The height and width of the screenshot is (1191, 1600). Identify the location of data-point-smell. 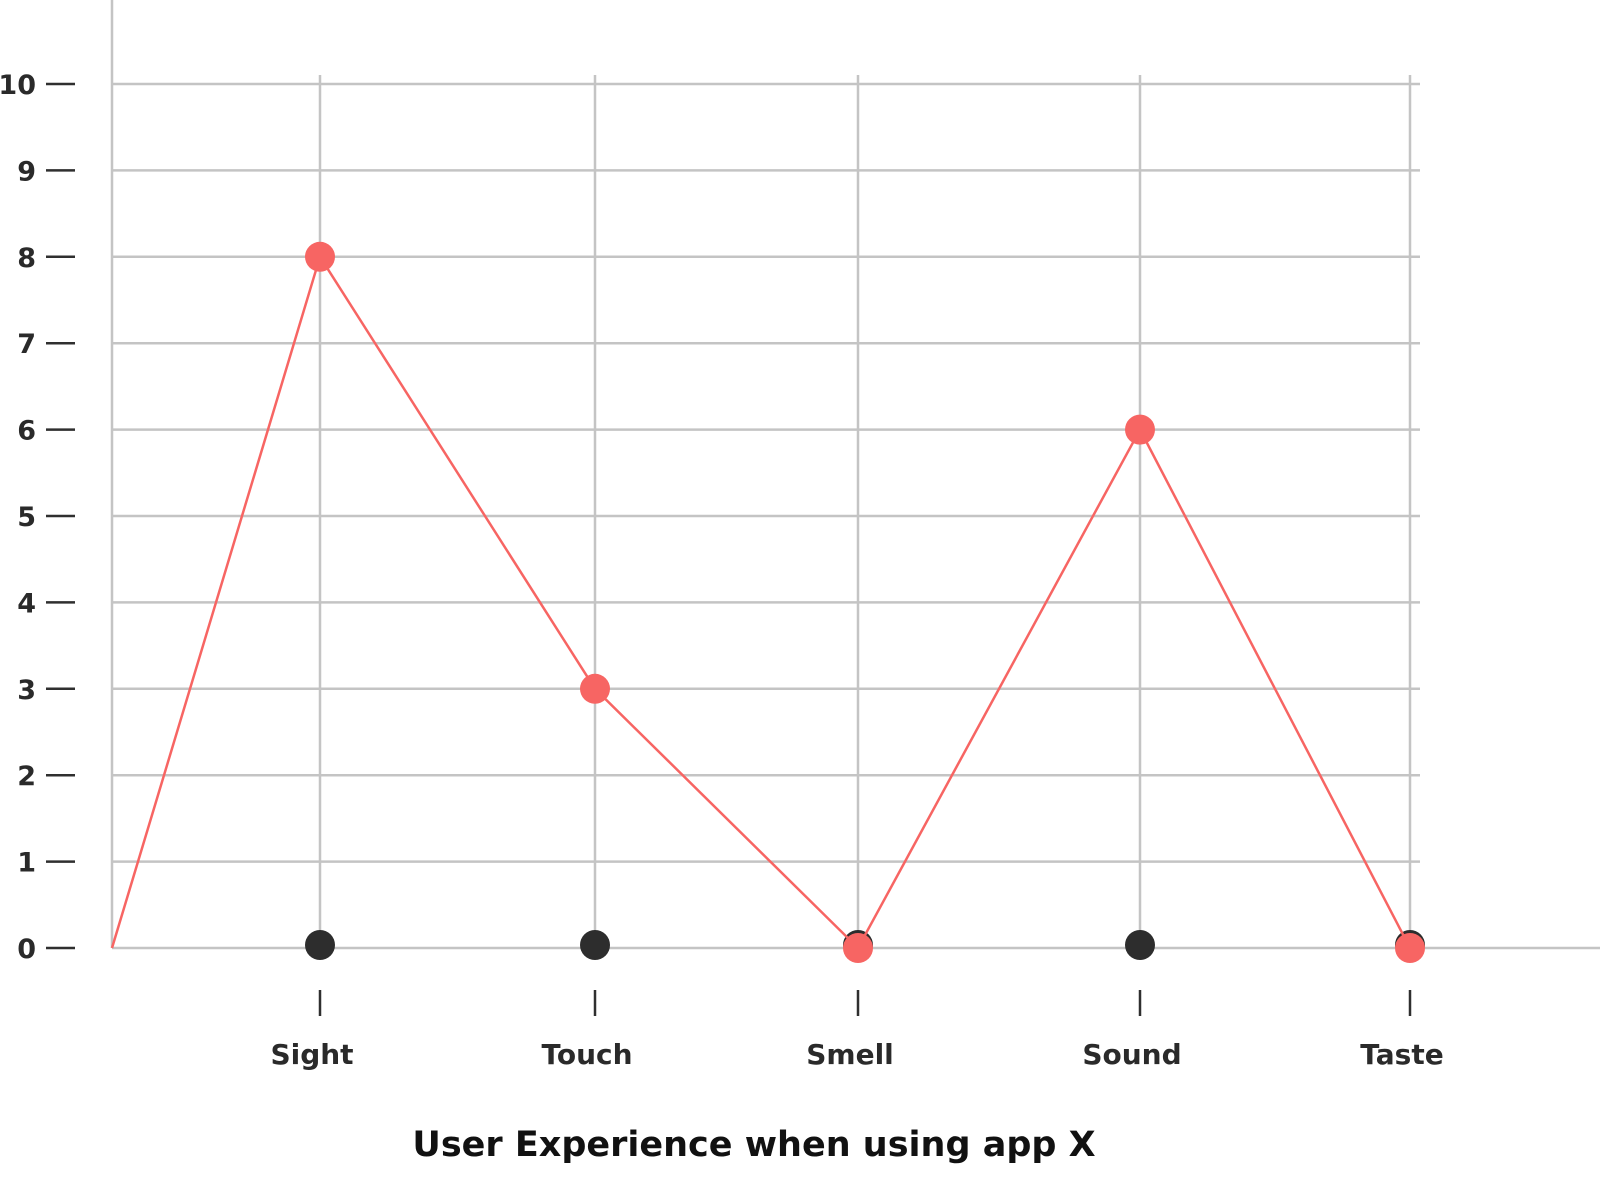
(858, 948).